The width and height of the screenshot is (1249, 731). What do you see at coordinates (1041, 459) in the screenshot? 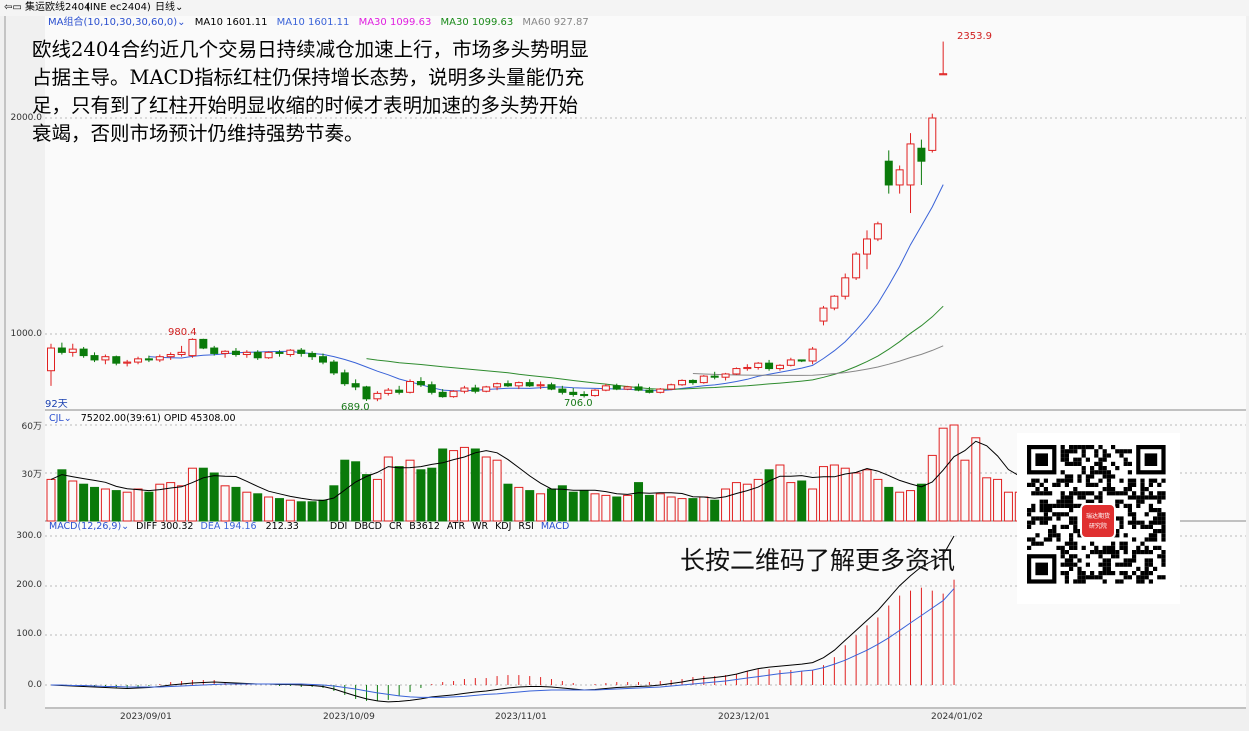
I see `qr-finder` at bounding box center [1041, 459].